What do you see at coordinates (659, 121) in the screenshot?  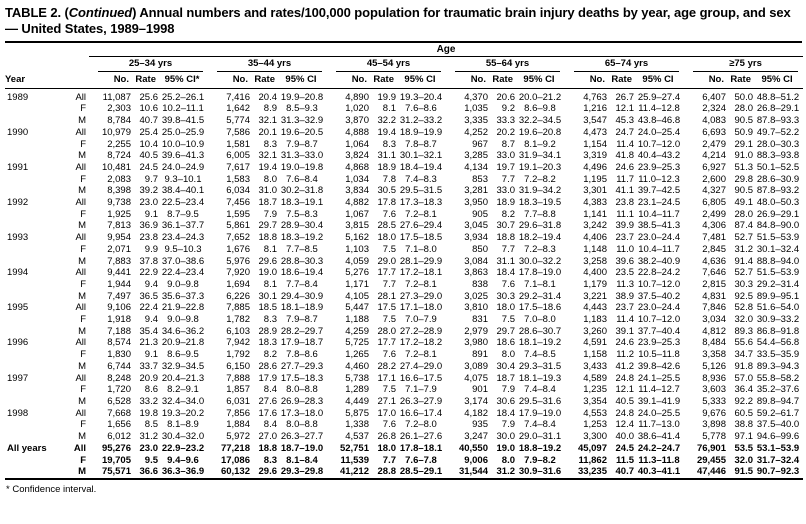 I see `ci-cell: 43.8–46.8` at bounding box center [659, 121].